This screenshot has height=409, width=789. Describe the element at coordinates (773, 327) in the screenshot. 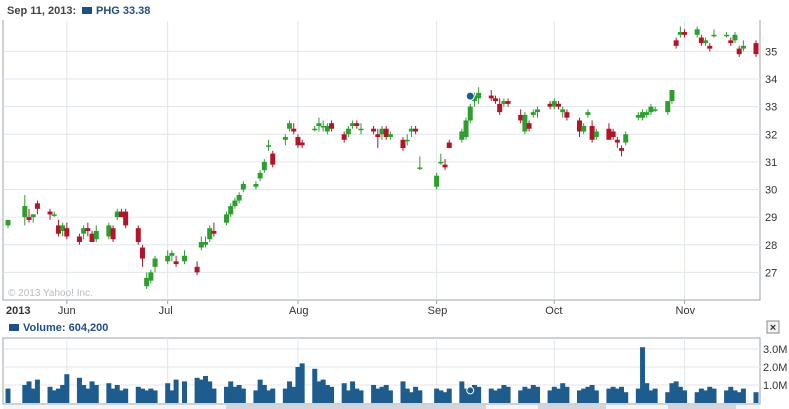

I see `close-volume-button` at that location.